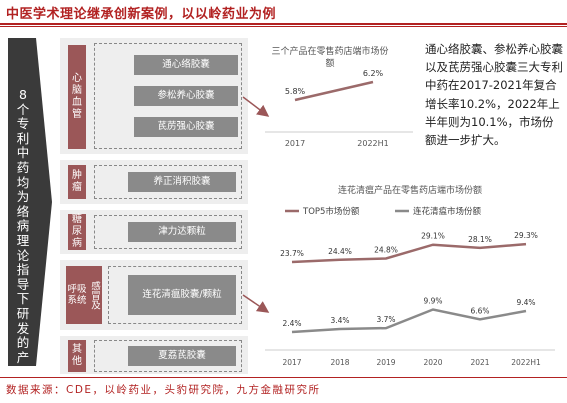  Describe the element at coordinates (291, 323) in the screenshot. I see `chart2-data-label: 2.4%` at that location.